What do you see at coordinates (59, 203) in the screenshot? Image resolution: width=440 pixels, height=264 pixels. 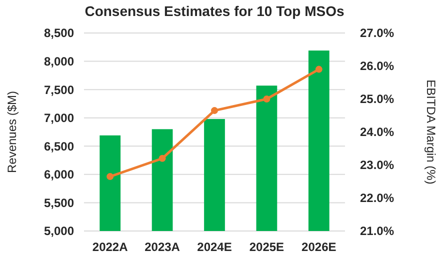 I see `y-tick-label: 5,500` at bounding box center [59, 203].